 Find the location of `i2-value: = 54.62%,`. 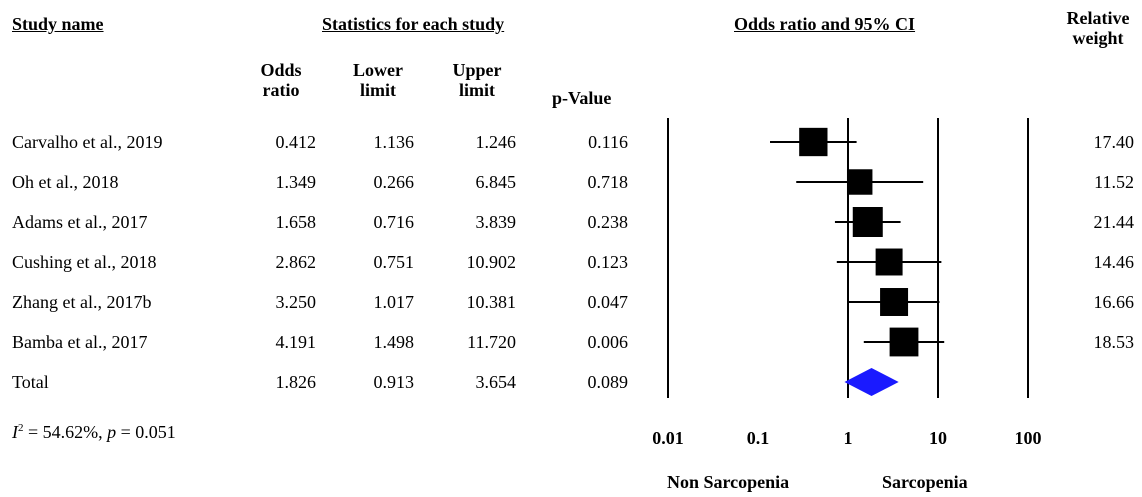

i2-value: = 54.62%, is located at coordinates (65, 432).